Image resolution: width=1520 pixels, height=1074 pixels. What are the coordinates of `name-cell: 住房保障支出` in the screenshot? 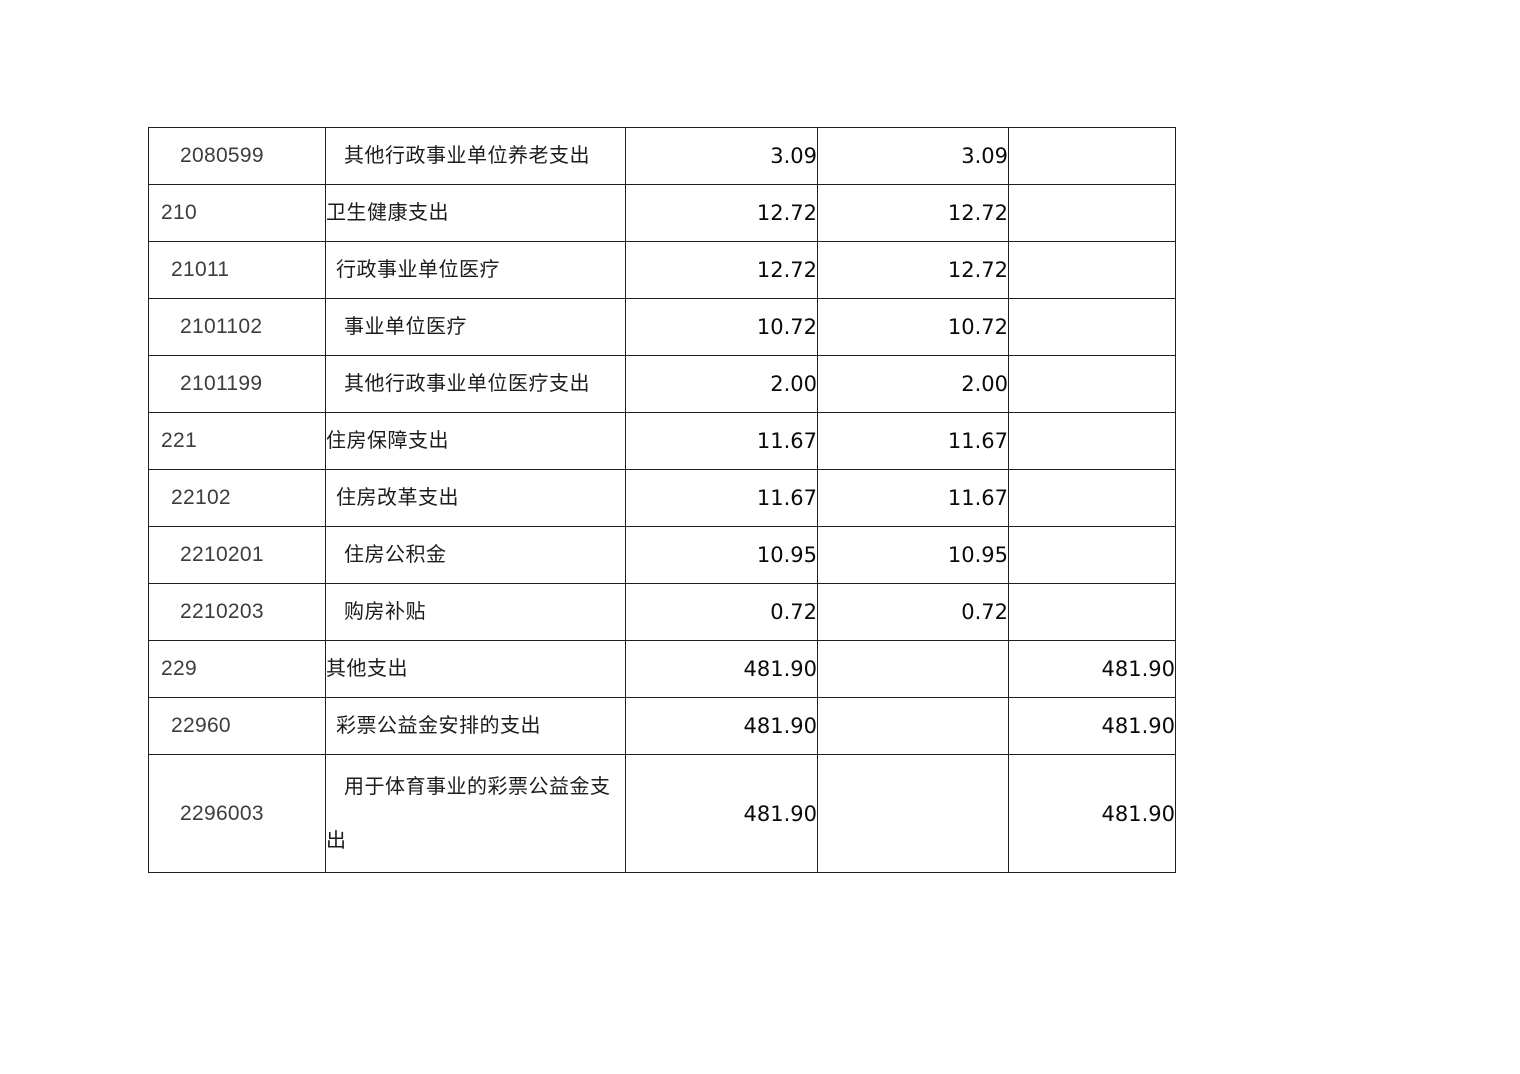 It's located at (475, 441).